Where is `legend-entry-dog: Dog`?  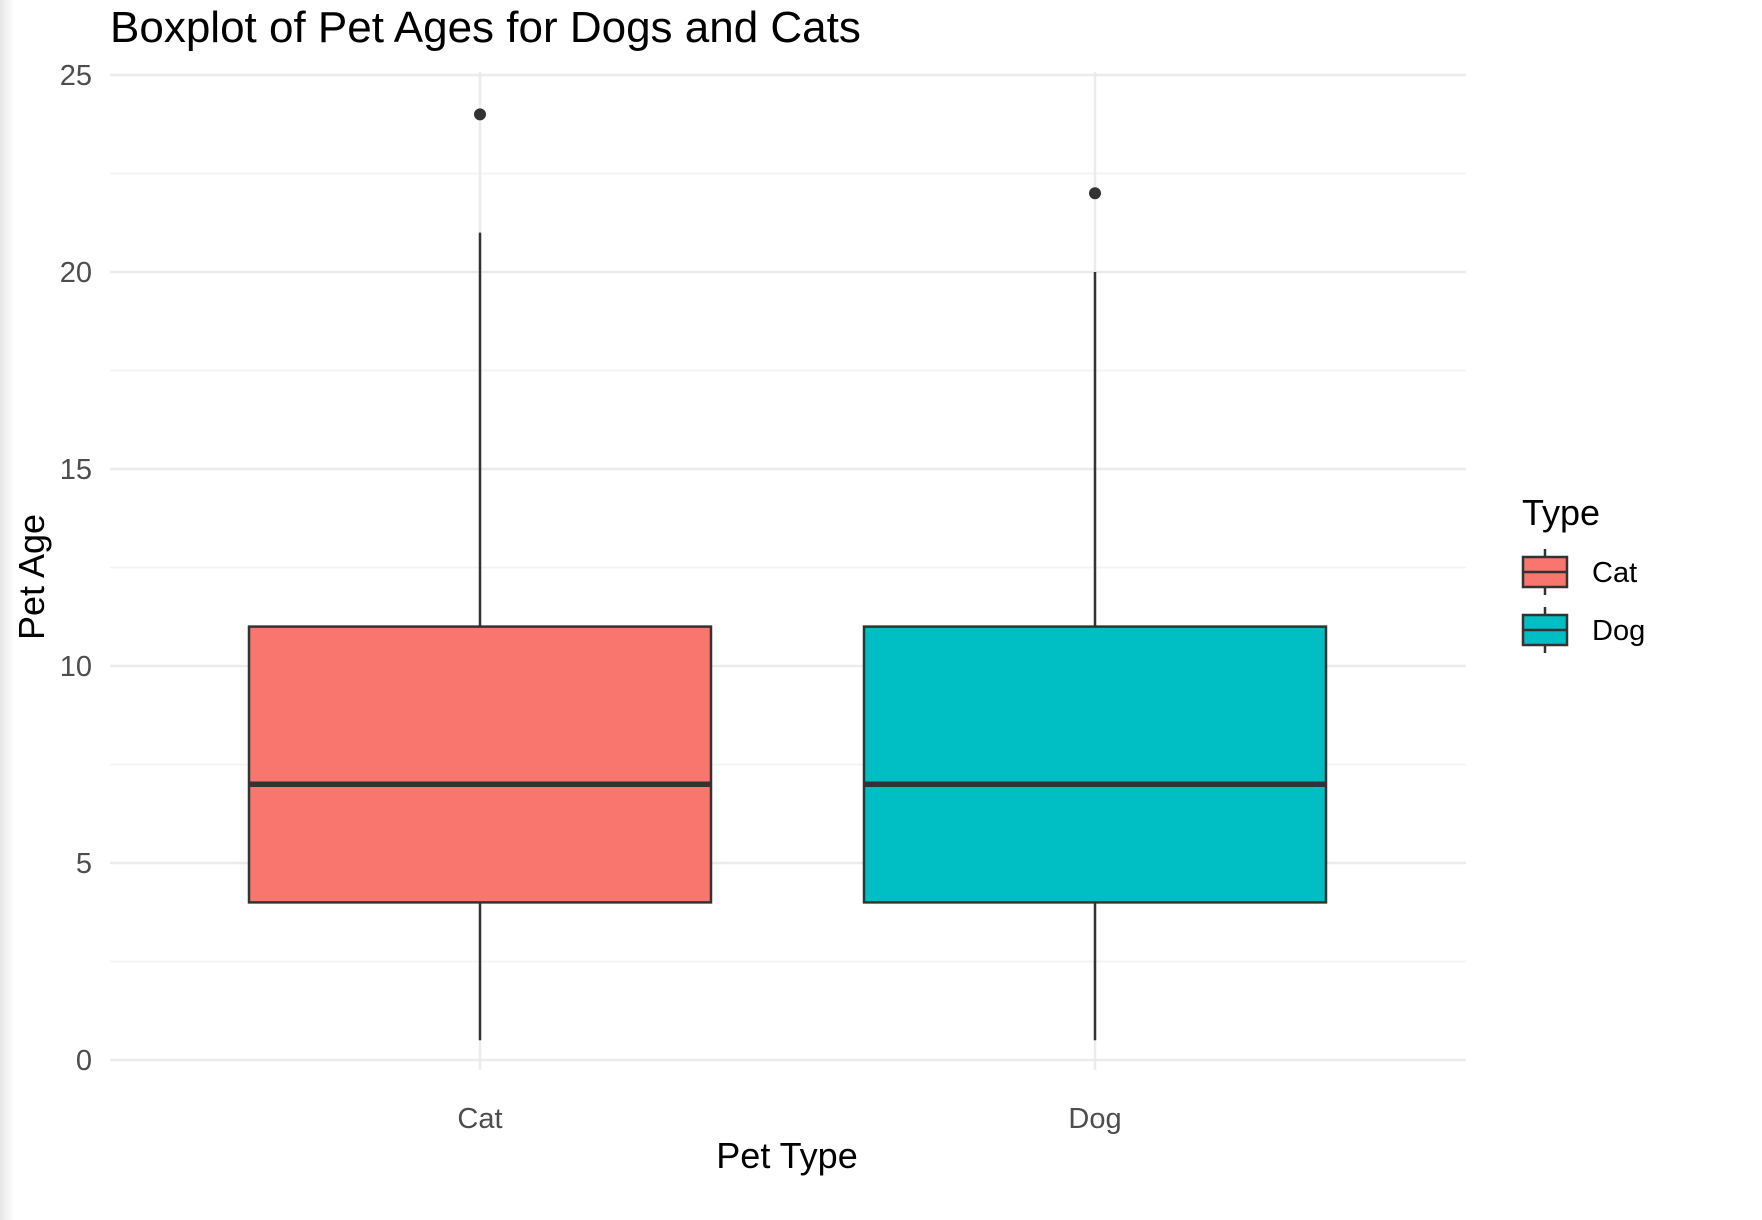
legend-entry-dog: Dog is located at coordinates (1583, 630).